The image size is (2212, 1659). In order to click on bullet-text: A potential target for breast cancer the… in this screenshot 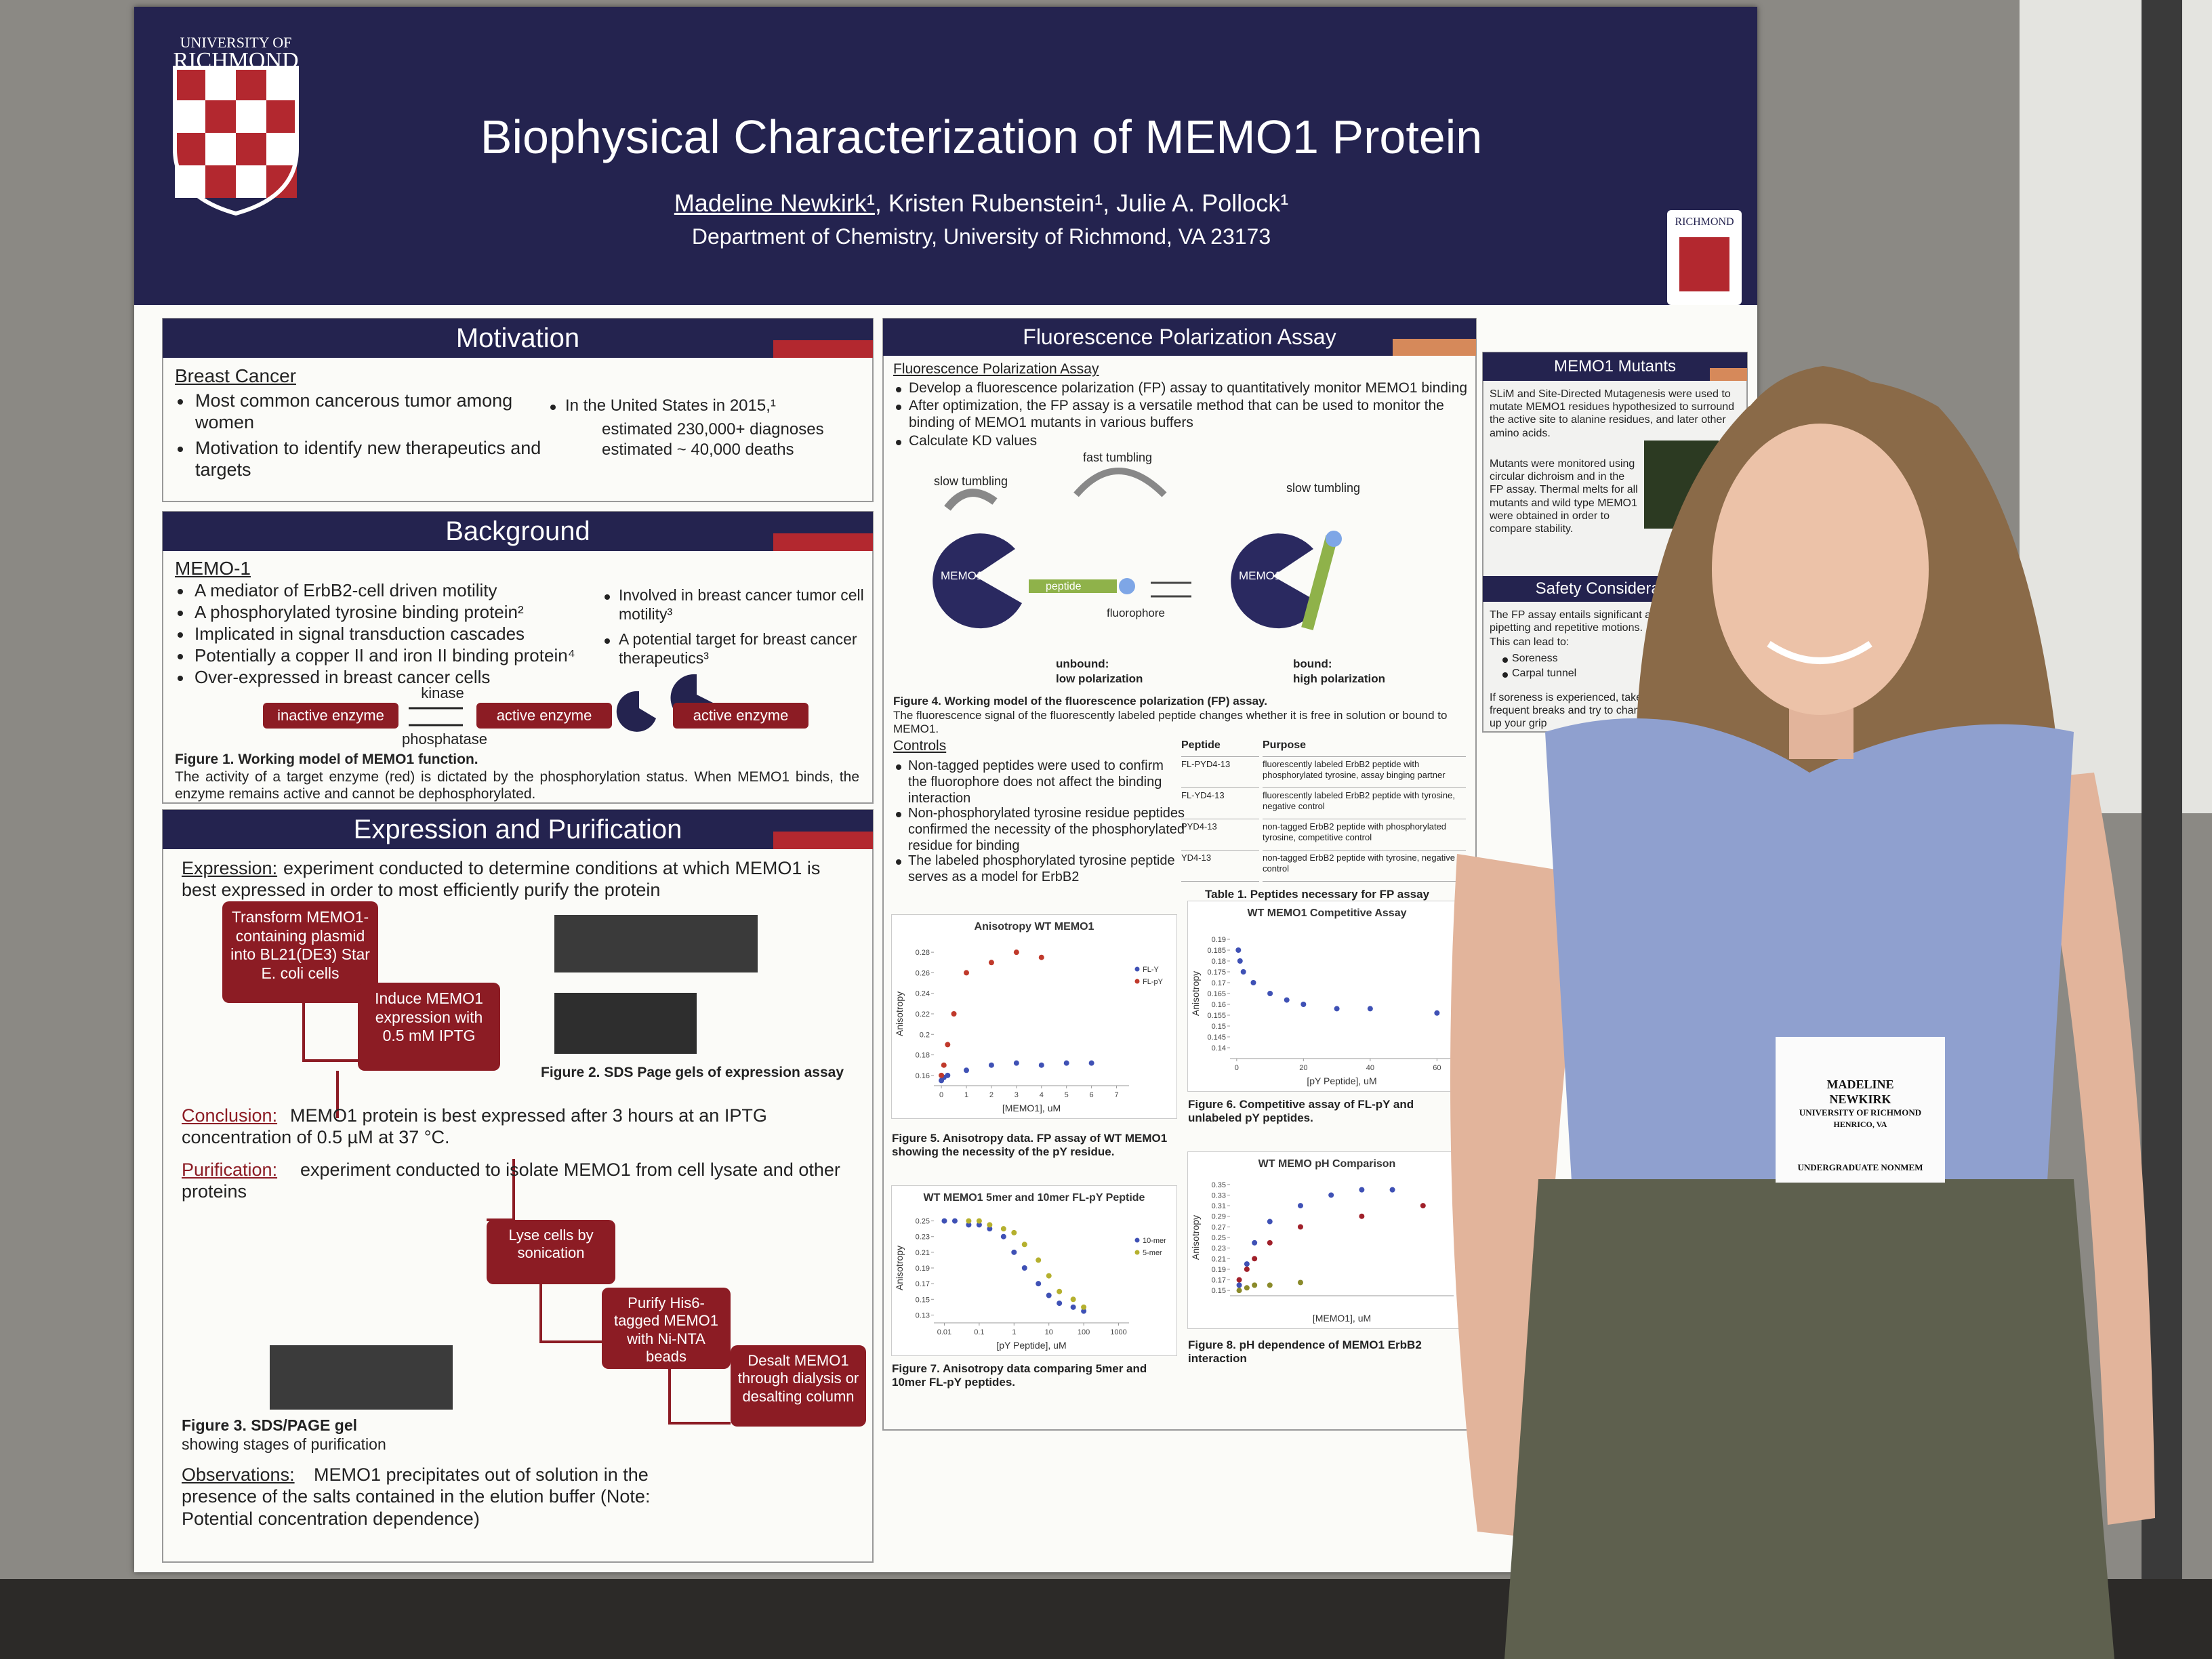, I will do `click(739, 649)`.